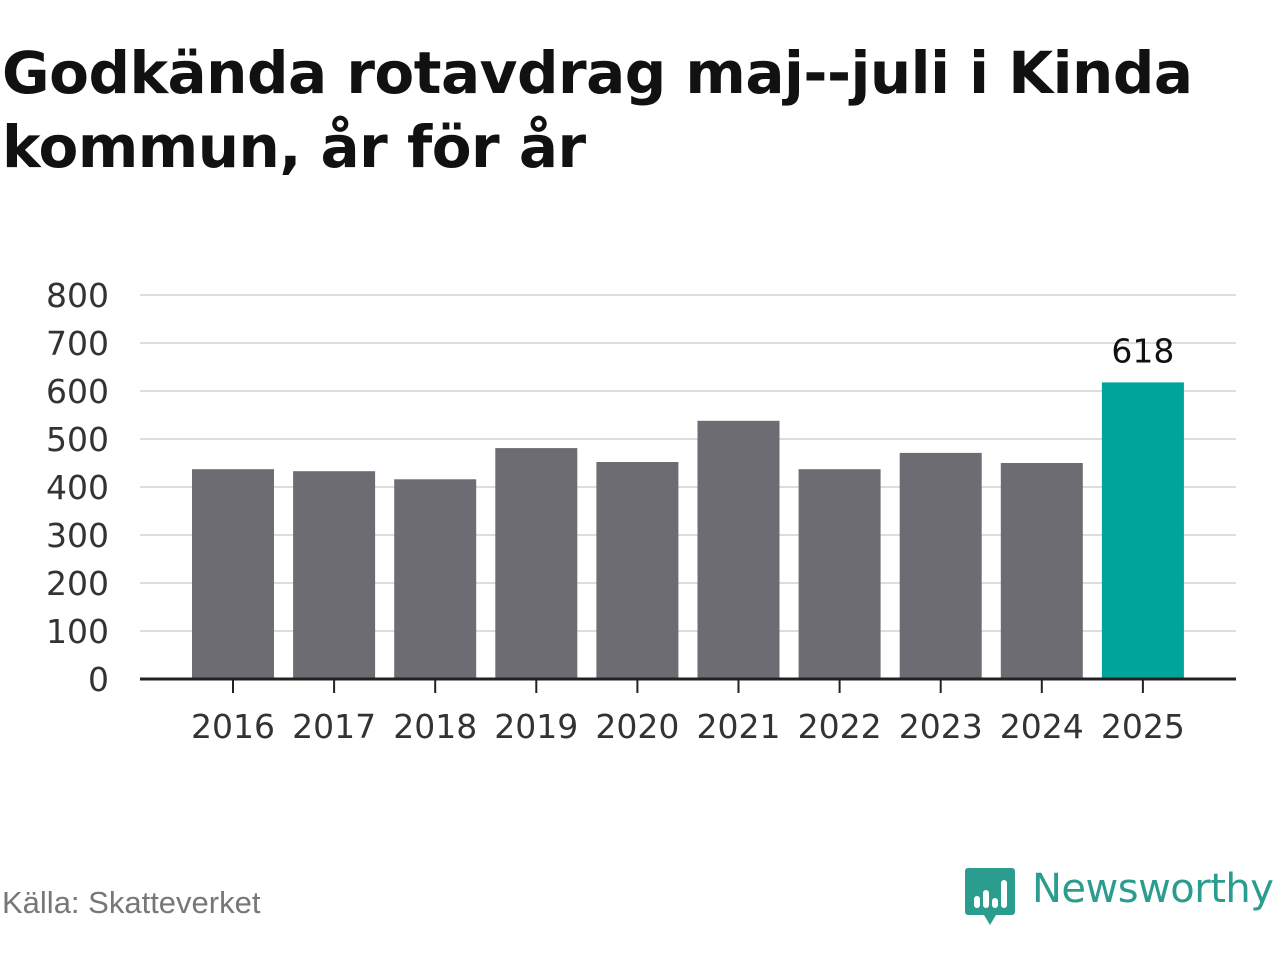 The image size is (1280, 960). What do you see at coordinates (1143, 726) in the screenshot?
I see `x-tick-label: 2025` at bounding box center [1143, 726].